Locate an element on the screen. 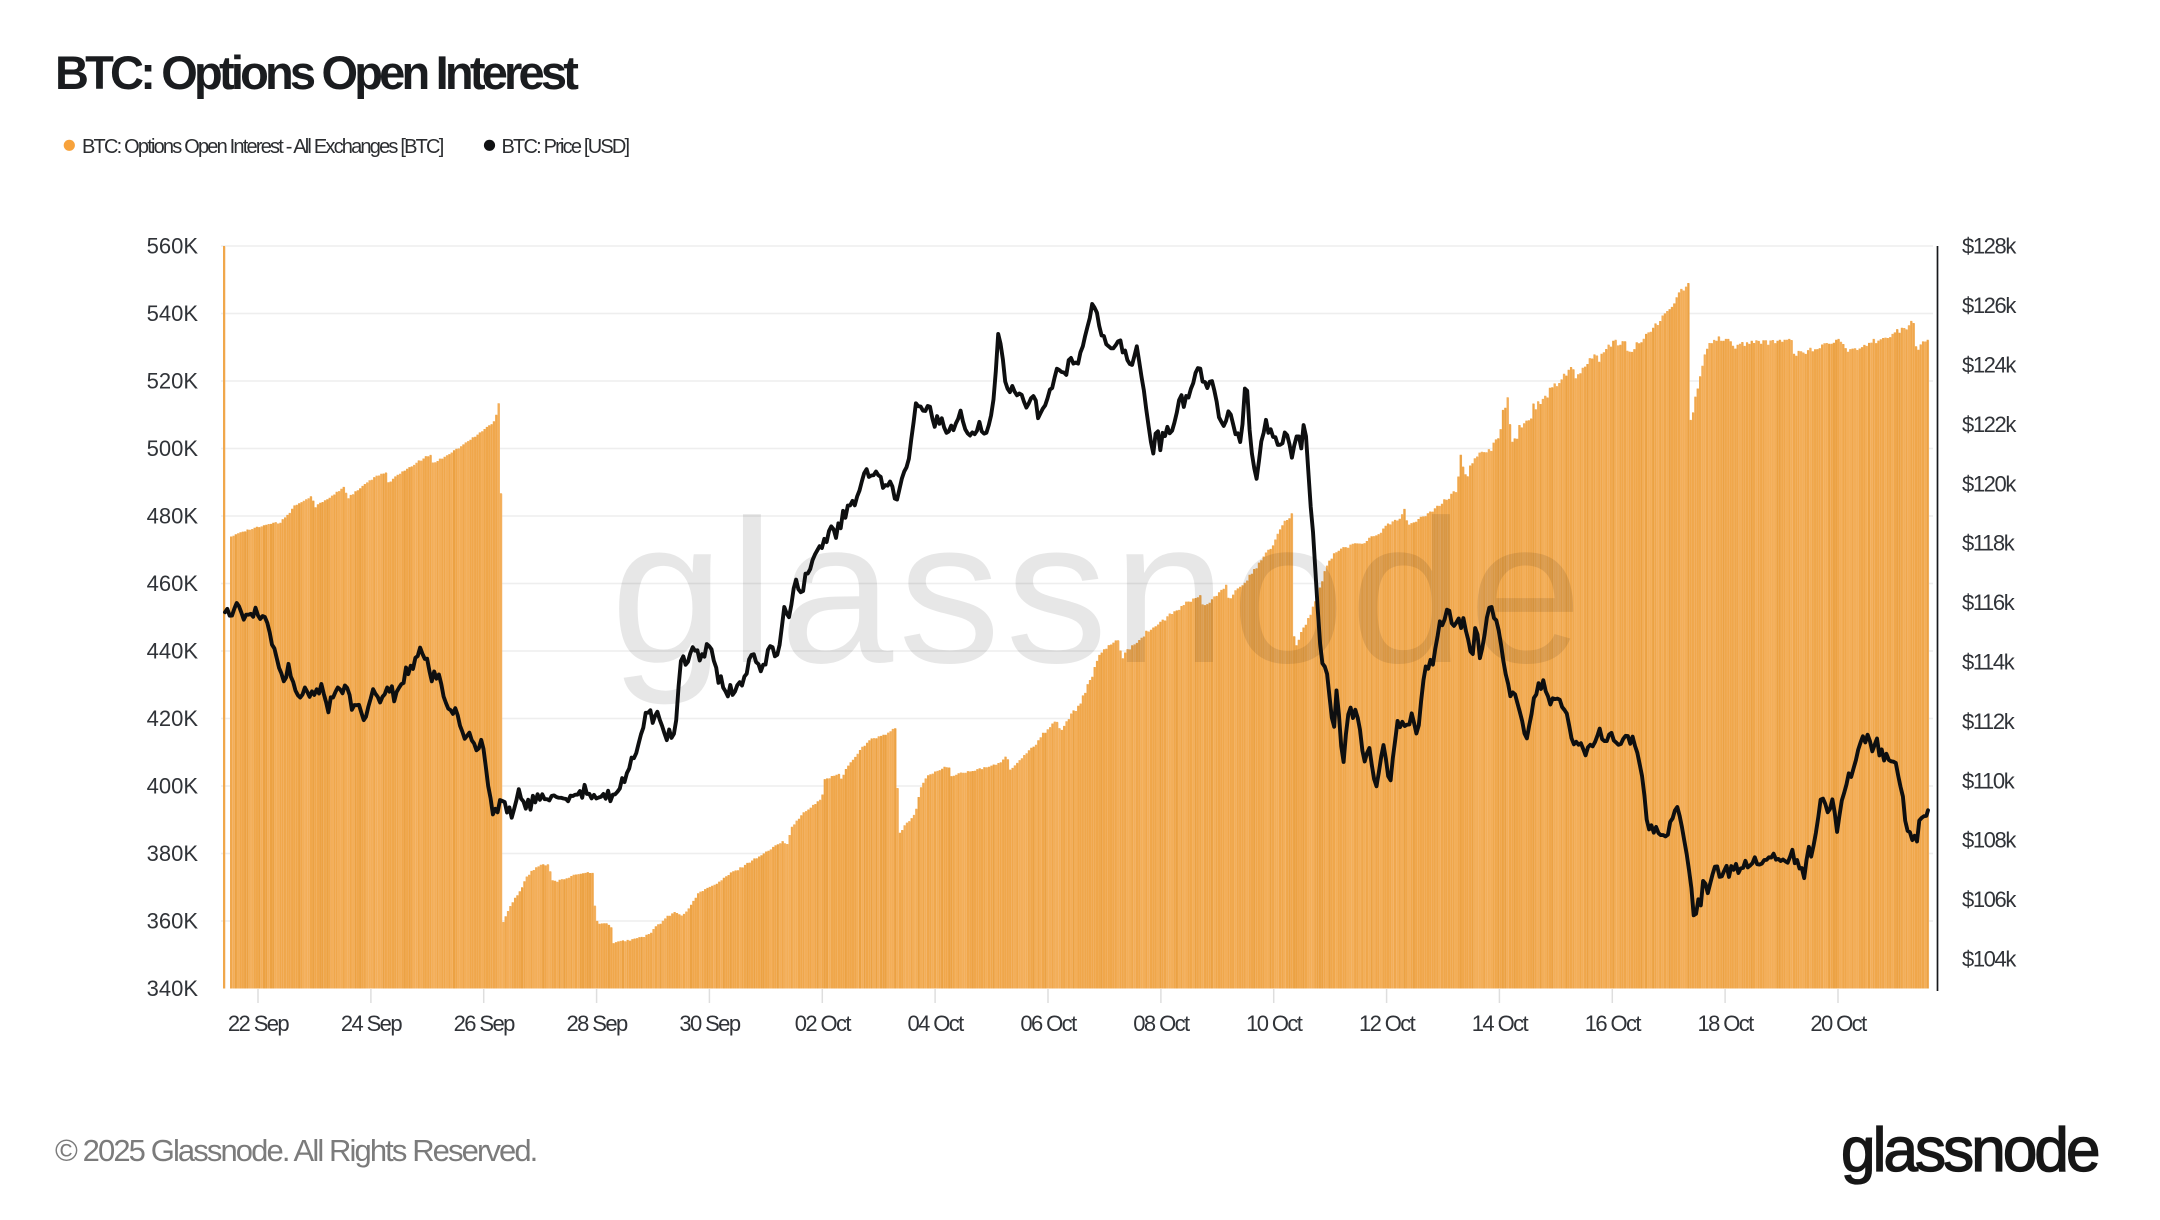 The image size is (2160, 1220). svg-text: 16 Oct is located at coordinates (1613, 1023).